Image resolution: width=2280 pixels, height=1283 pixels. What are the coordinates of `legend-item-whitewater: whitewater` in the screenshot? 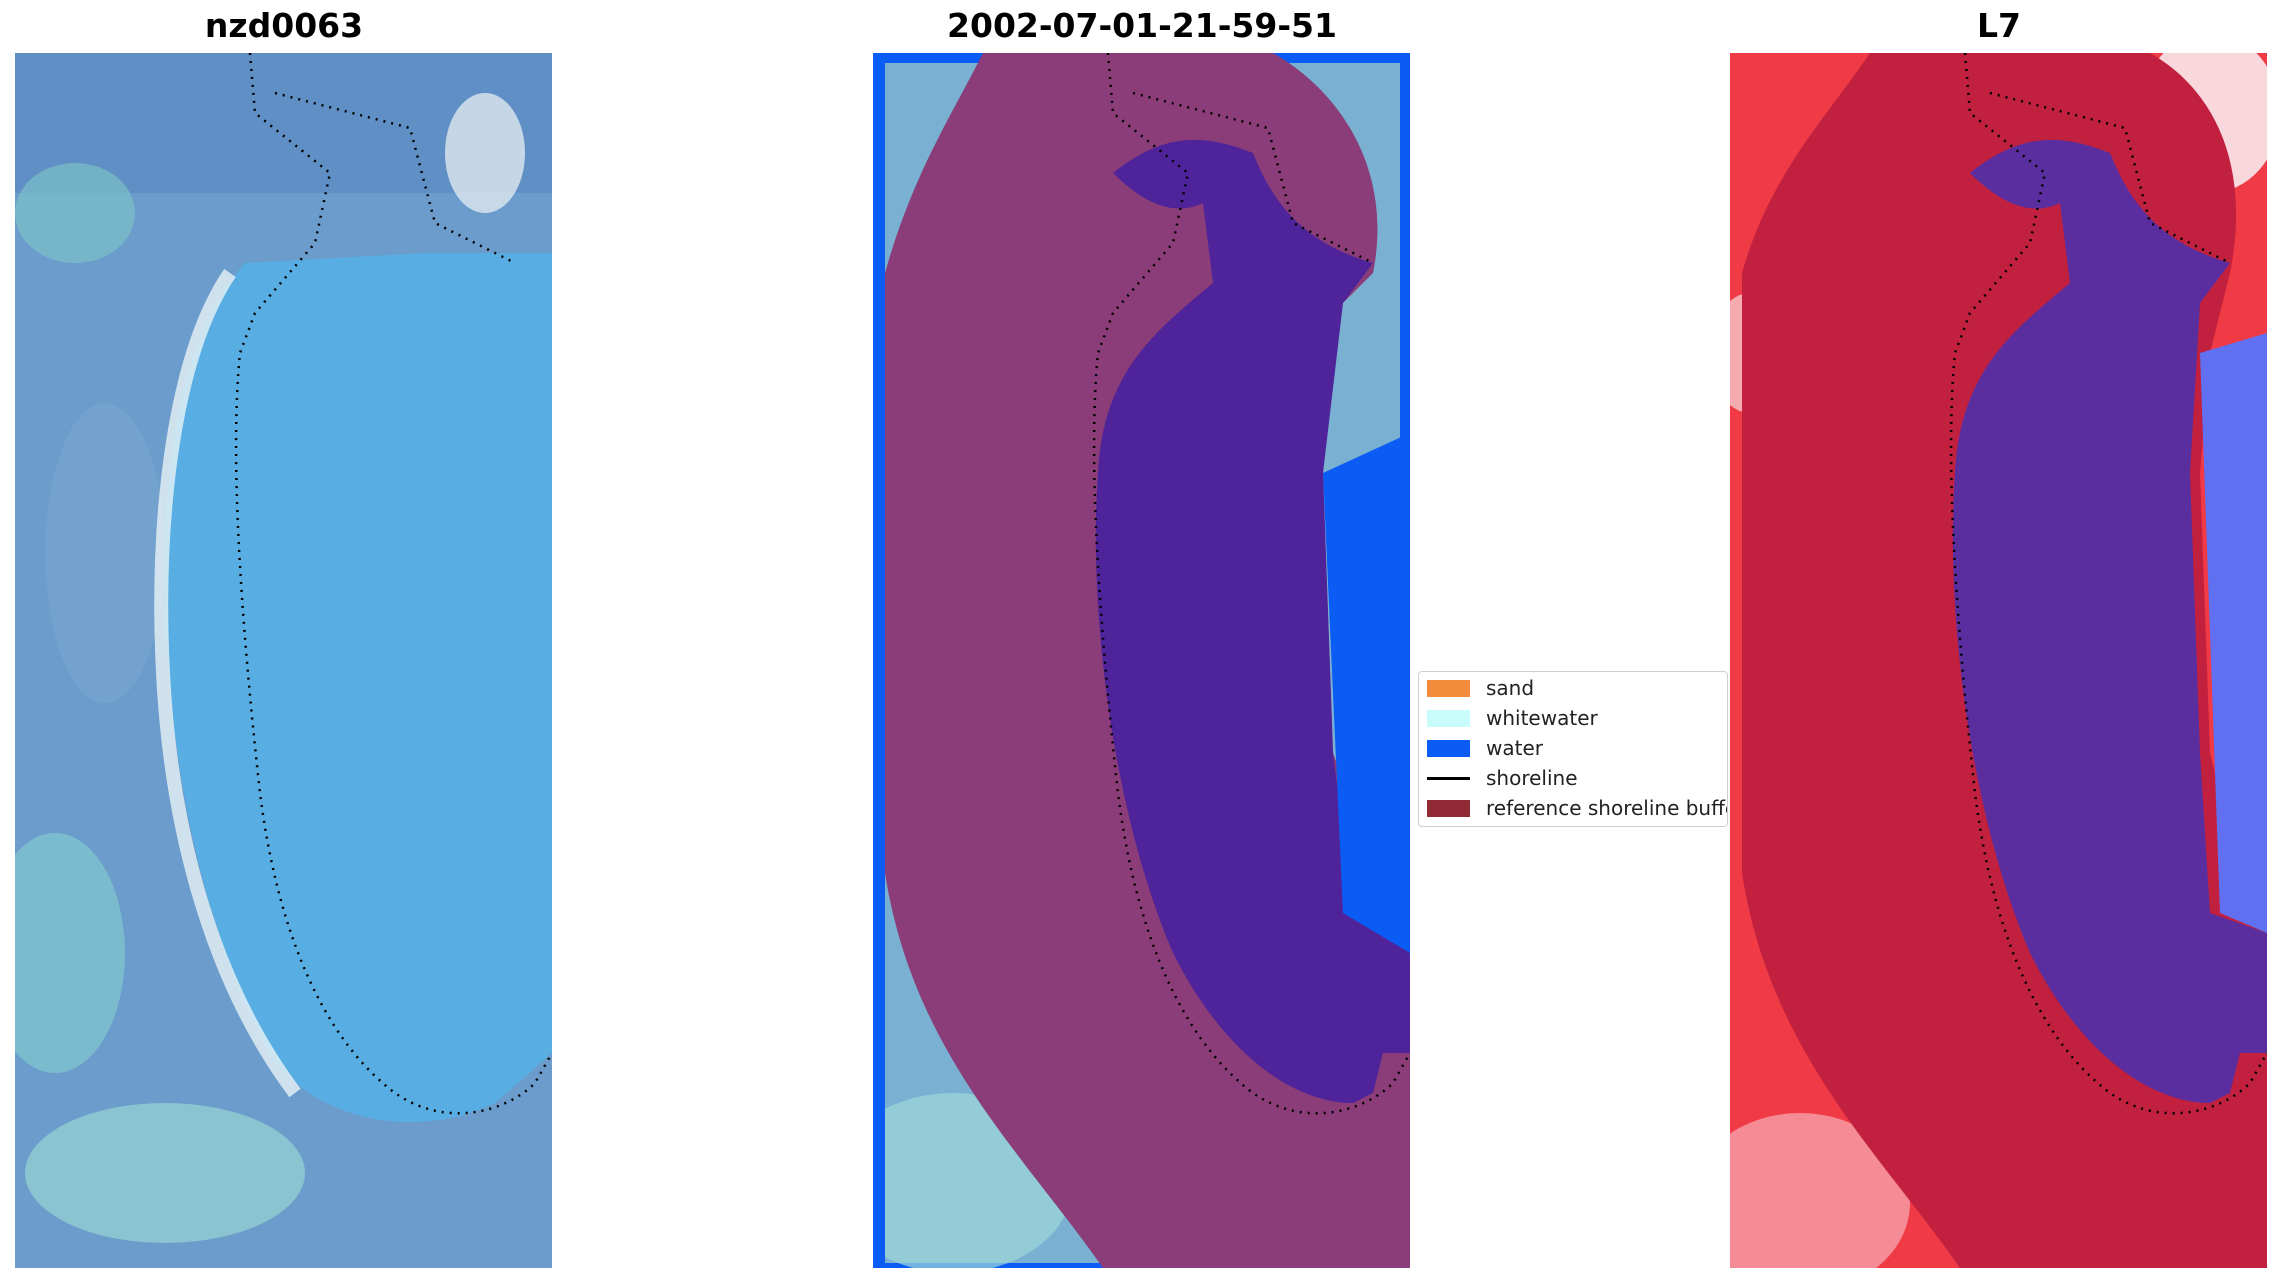 It's located at (1512, 718).